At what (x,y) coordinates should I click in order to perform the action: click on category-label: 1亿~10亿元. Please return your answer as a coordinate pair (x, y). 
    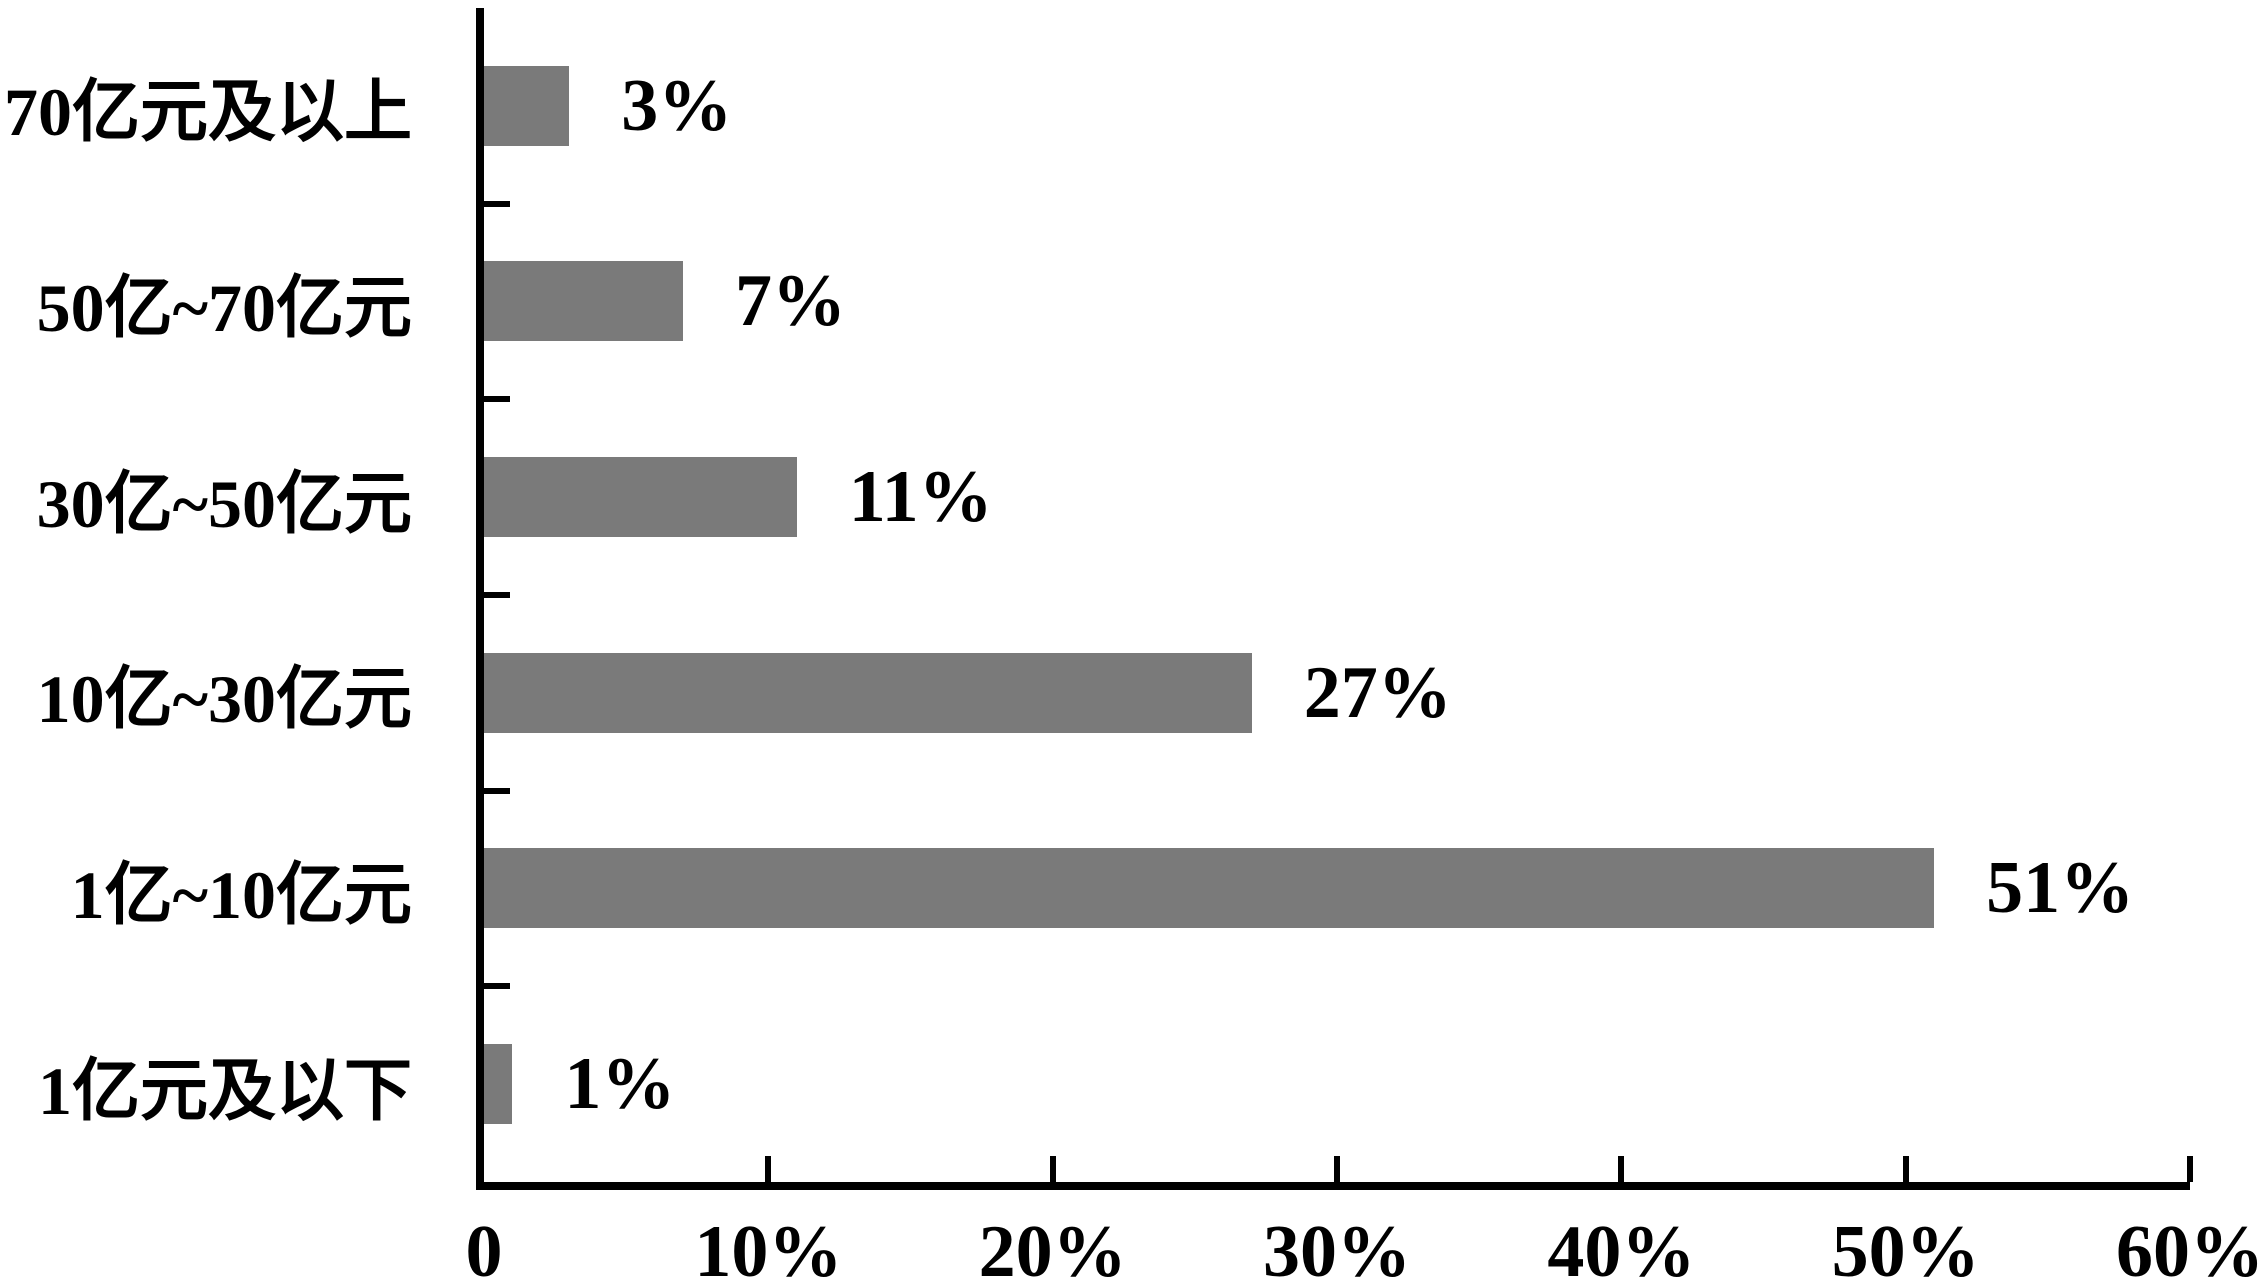
    Looking at the image, I should click on (241, 894).